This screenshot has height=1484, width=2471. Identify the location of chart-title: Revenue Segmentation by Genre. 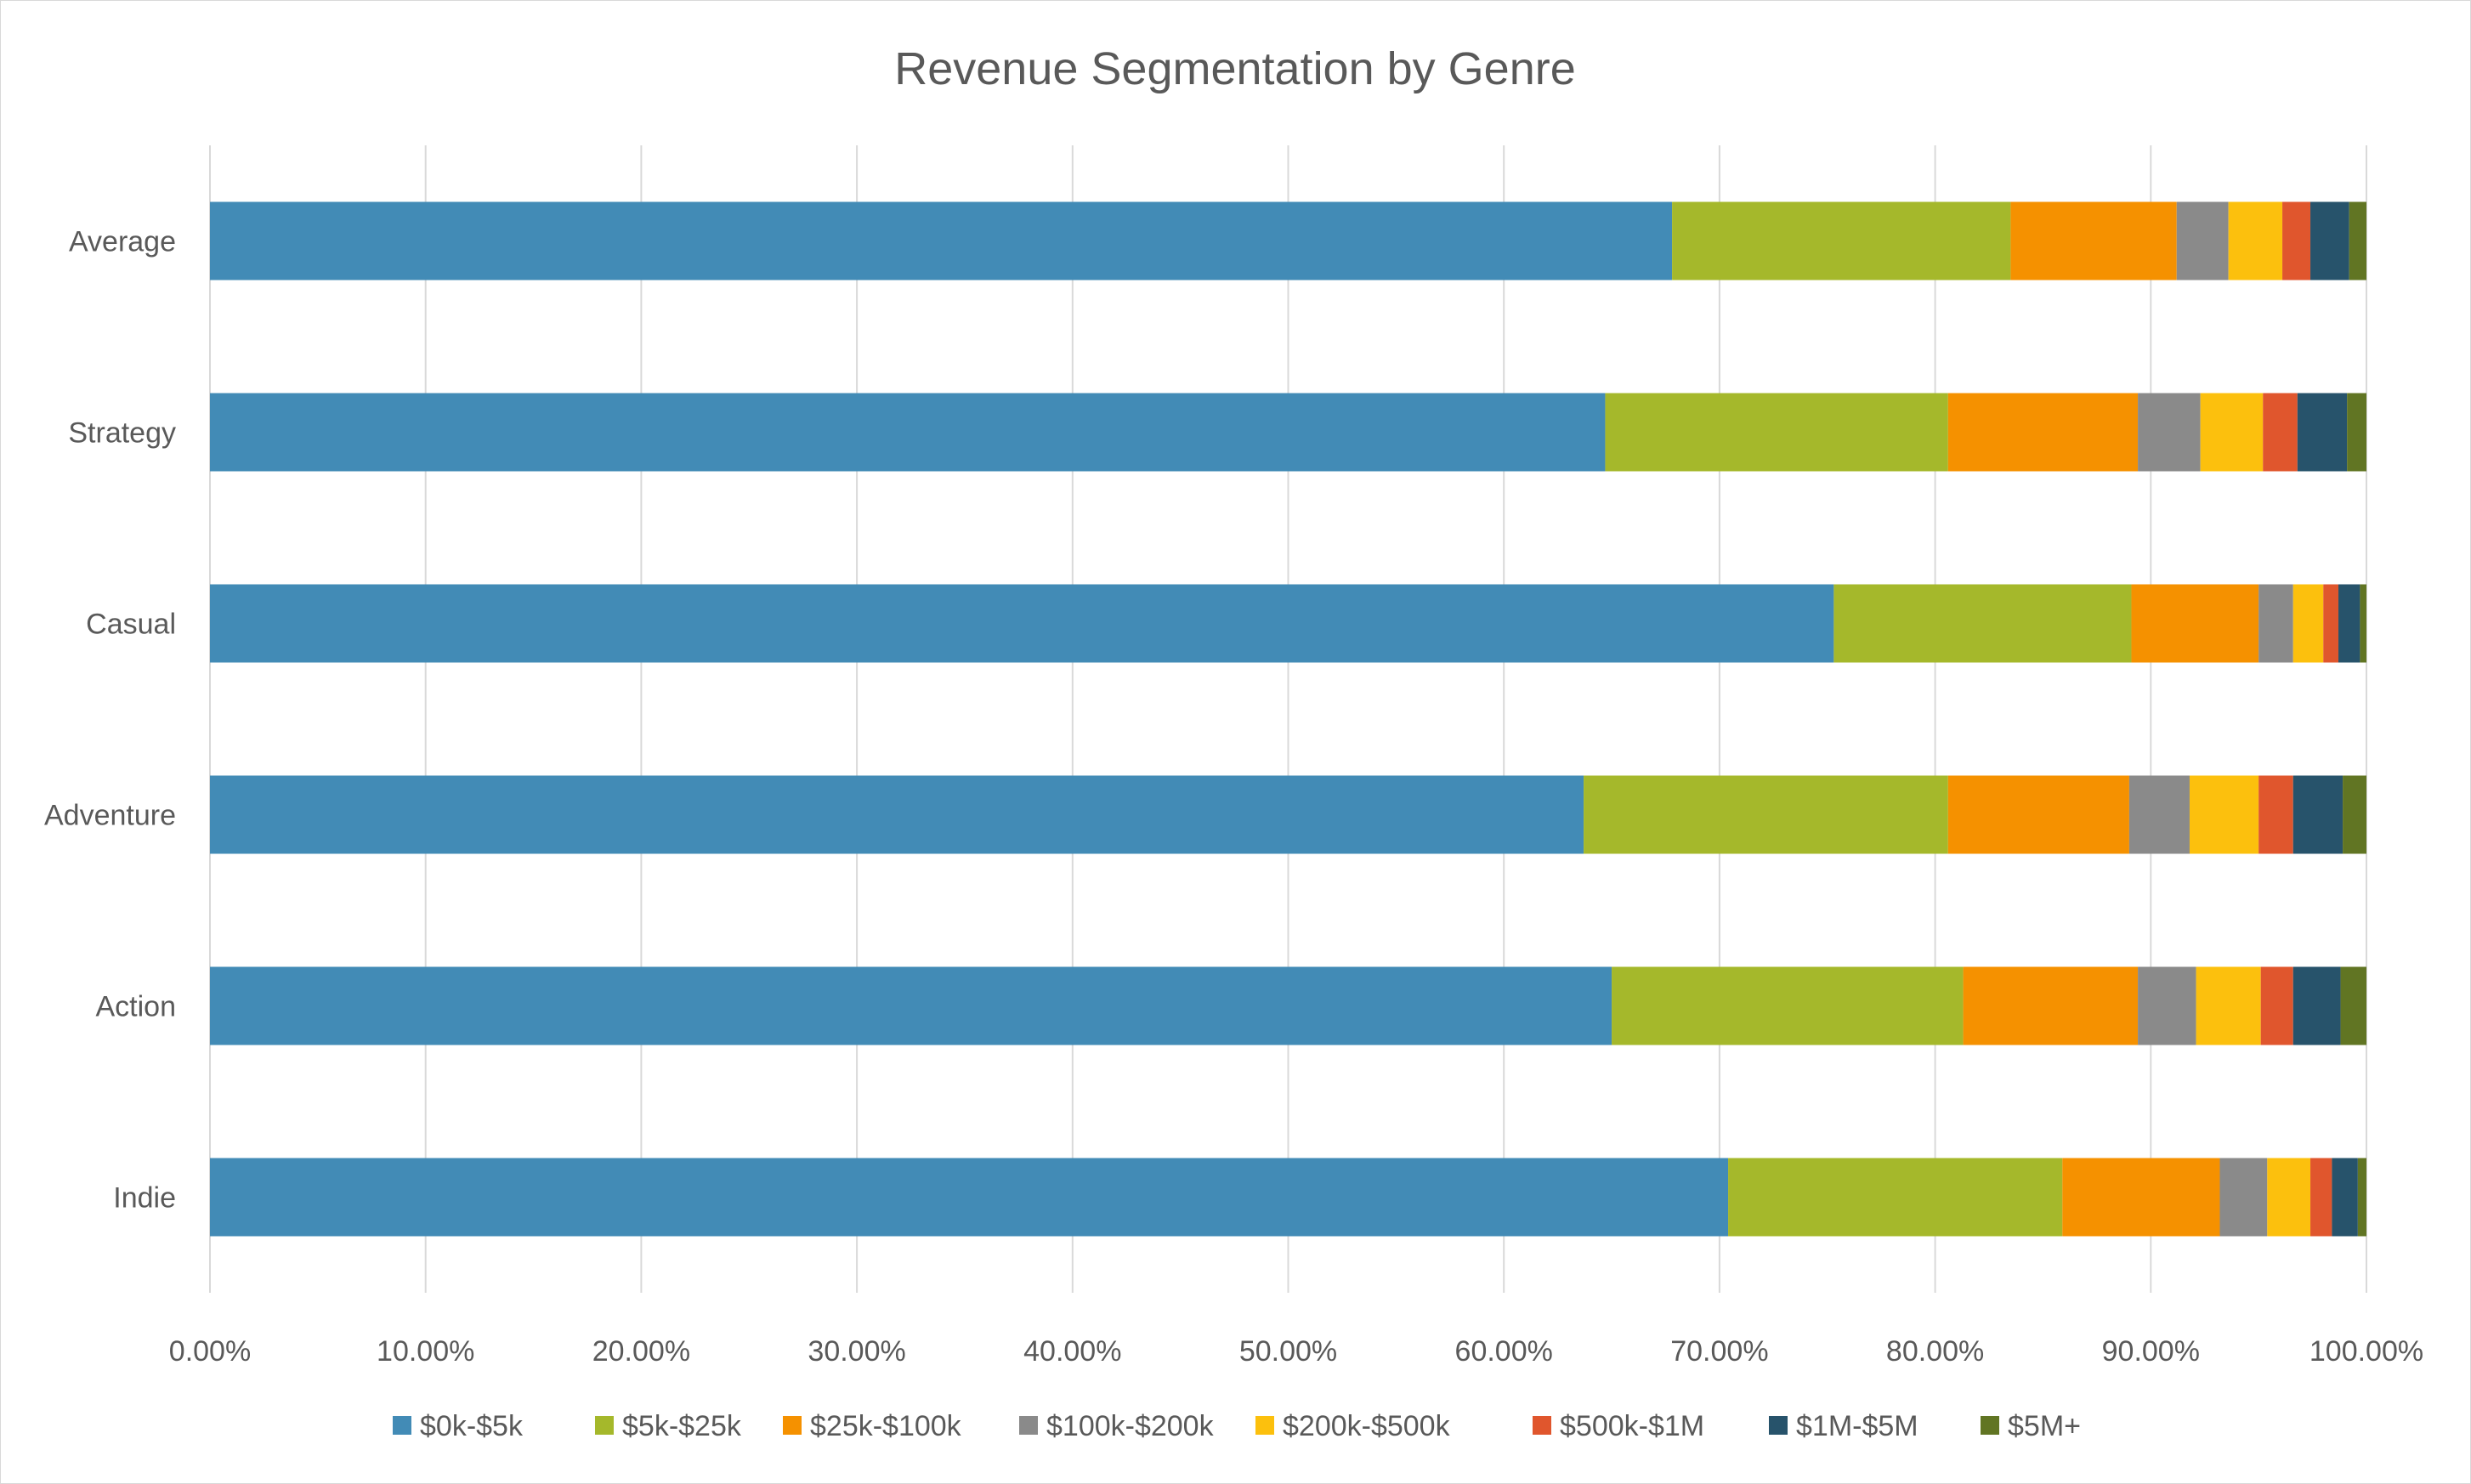
(1235, 68).